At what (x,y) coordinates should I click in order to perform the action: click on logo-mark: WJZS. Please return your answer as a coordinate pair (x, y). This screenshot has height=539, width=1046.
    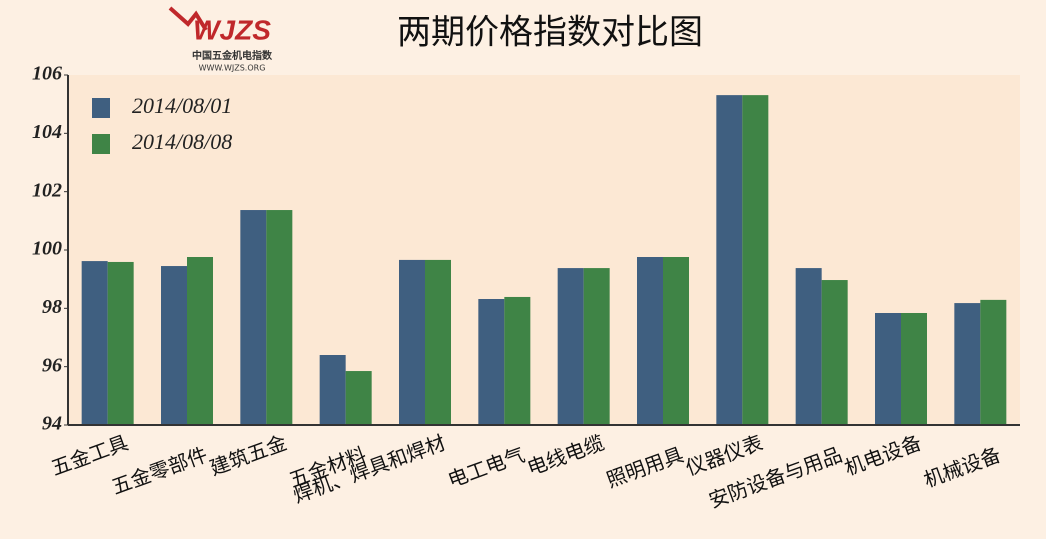
    Looking at the image, I should click on (232, 29).